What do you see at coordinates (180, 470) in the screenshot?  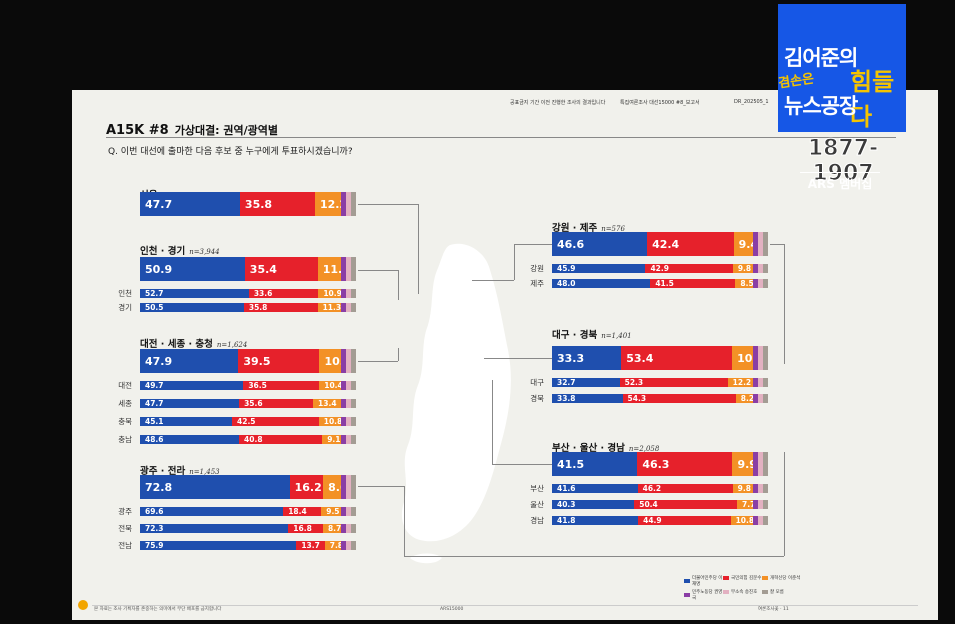 I see `group-title: 광주 · 전라 n=1,453` at bounding box center [180, 470].